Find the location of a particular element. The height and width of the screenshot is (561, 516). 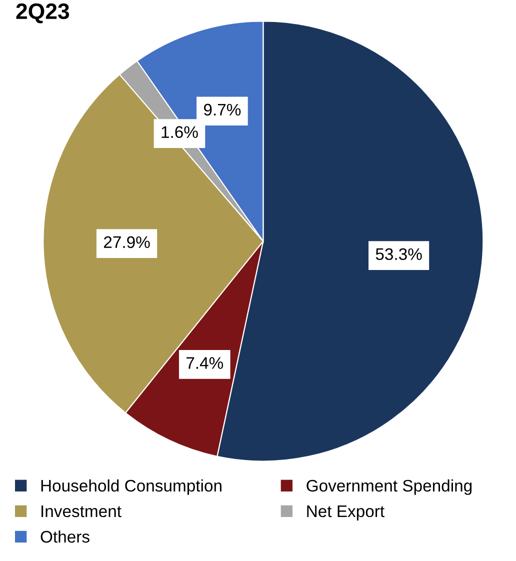

chart-title: 2Q23 is located at coordinates (43, 13).